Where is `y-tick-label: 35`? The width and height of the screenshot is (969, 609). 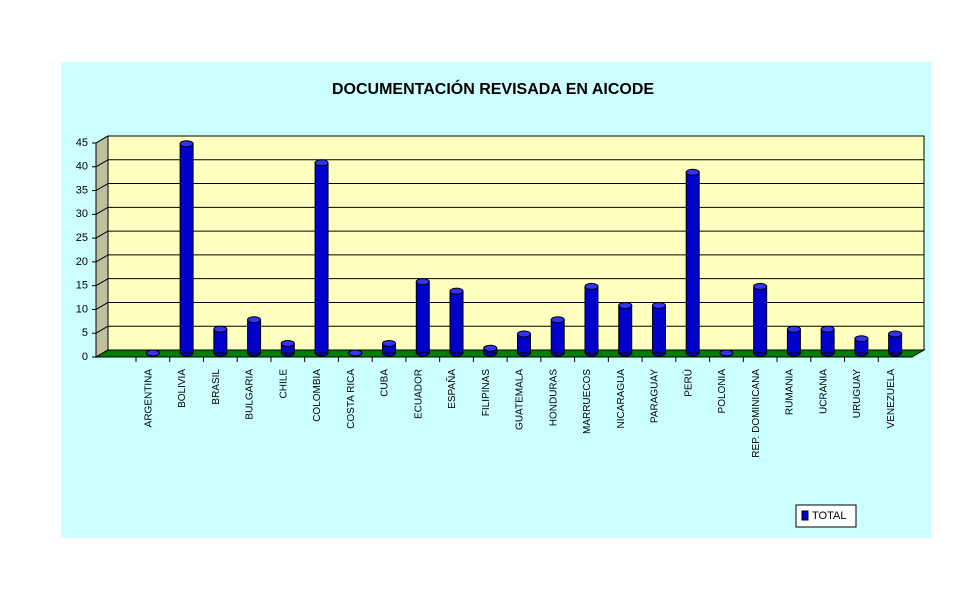 y-tick-label: 35 is located at coordinates (82, 190).